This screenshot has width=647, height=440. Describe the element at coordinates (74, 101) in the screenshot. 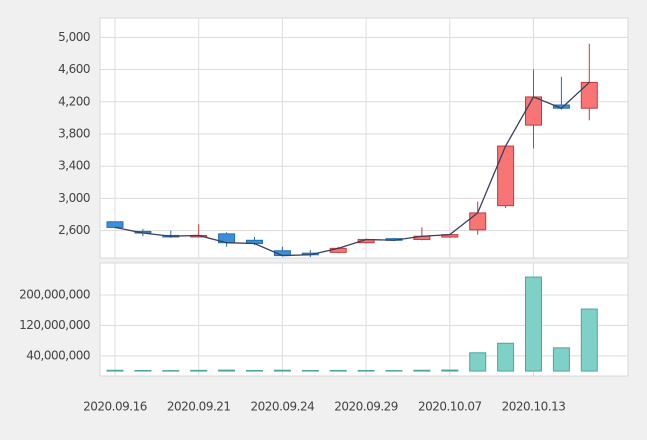

I see `y-tick-label: 4,200` at that location.